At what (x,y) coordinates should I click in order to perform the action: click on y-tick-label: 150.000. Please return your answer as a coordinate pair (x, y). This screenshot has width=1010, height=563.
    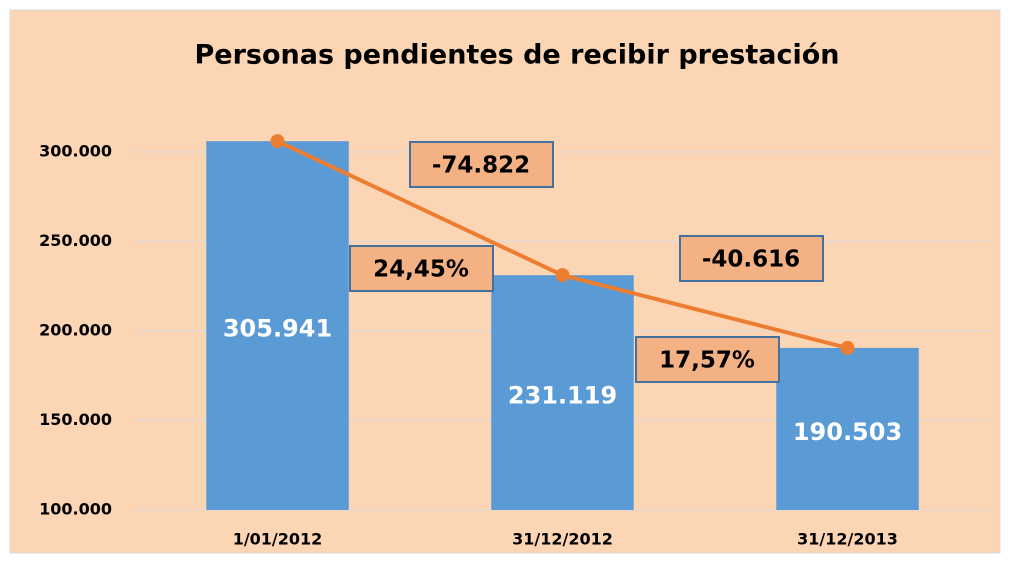
    Looking at the image, I should click on (75, 419).